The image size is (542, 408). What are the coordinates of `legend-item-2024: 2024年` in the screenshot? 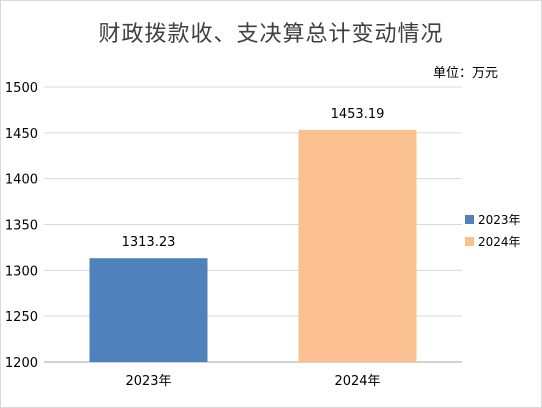 It's located at (493, 241).